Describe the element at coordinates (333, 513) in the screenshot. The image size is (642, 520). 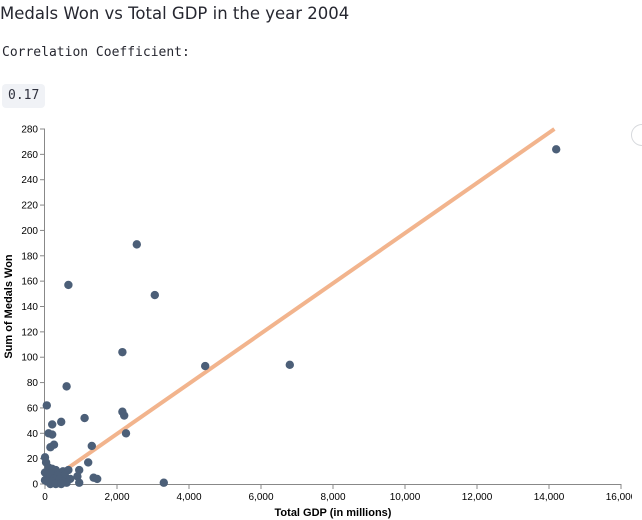
I see `x-axis-title: Total GDP (in millions)` at that location.